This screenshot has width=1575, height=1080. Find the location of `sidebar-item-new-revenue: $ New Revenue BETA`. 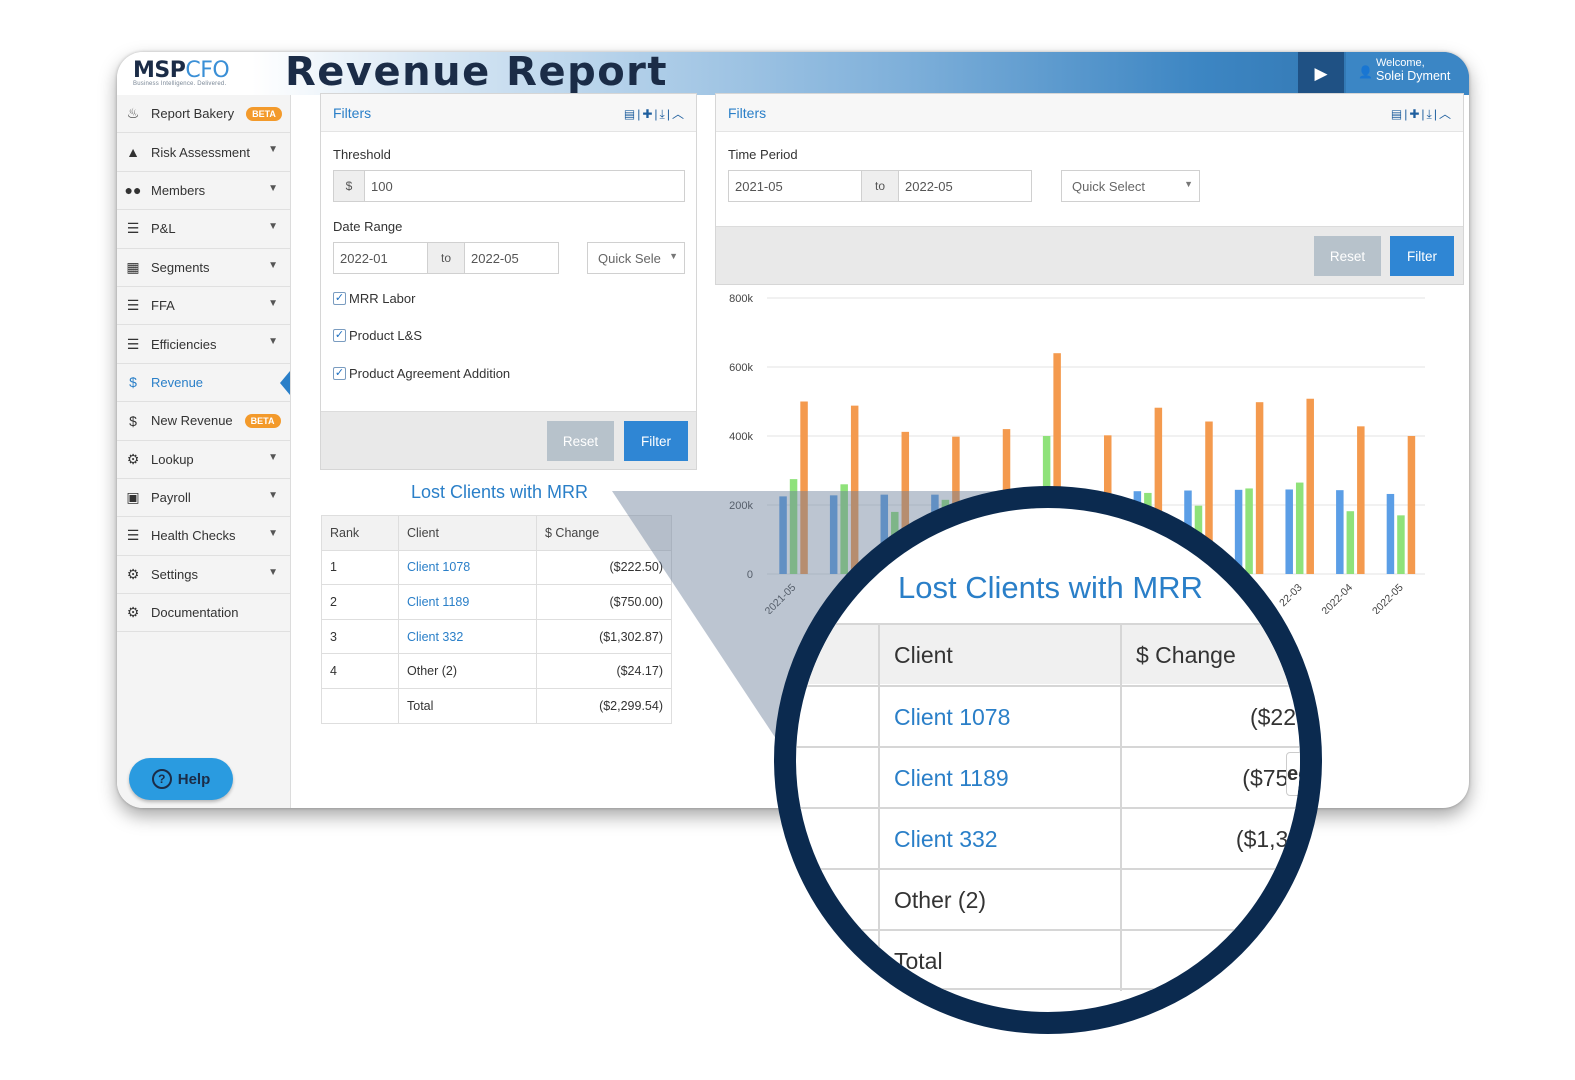

sidebar-item-new-revenue: $ New Revenue BETA is located at coordinates (203, 421).